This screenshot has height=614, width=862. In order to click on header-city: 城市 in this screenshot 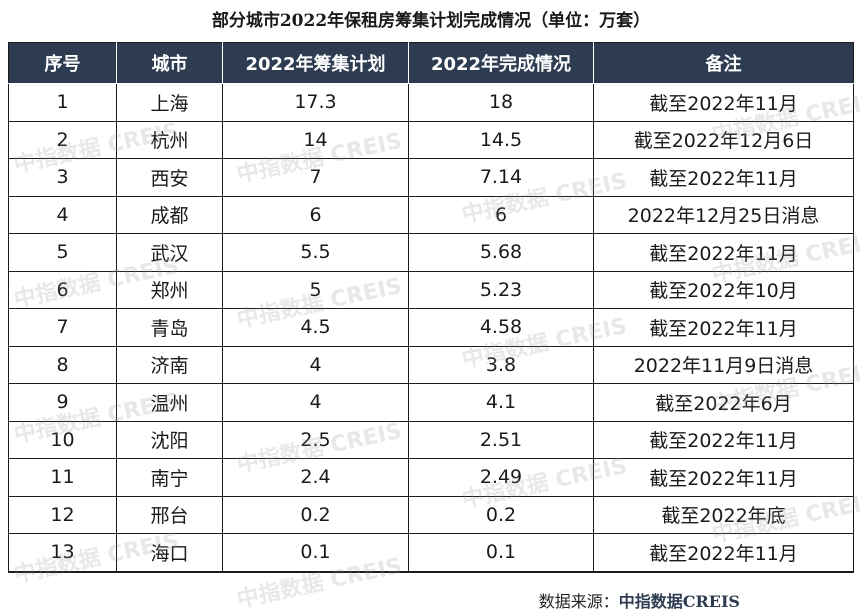, I will do `click(169, 63)`.